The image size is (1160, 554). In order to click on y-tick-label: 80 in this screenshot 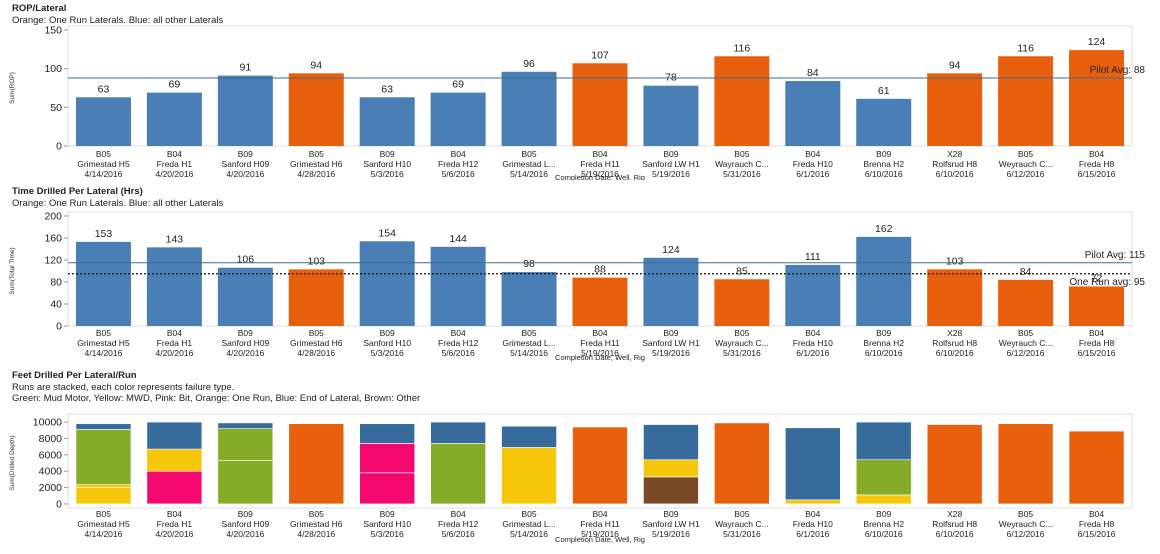, I will do `click(56, 283)`.